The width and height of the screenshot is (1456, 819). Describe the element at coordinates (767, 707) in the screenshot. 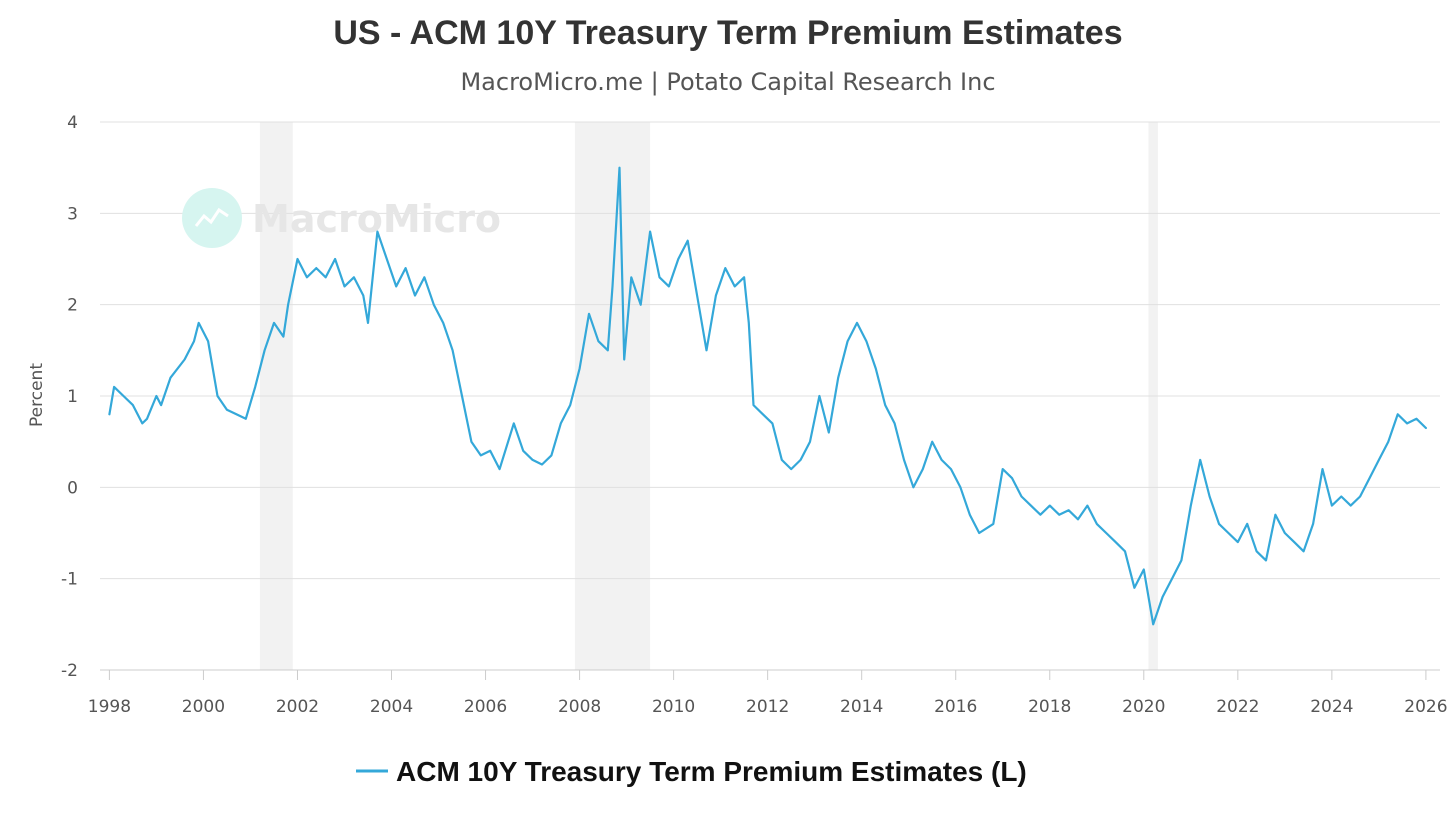

I see `x-tick-label: 2012` at that location.